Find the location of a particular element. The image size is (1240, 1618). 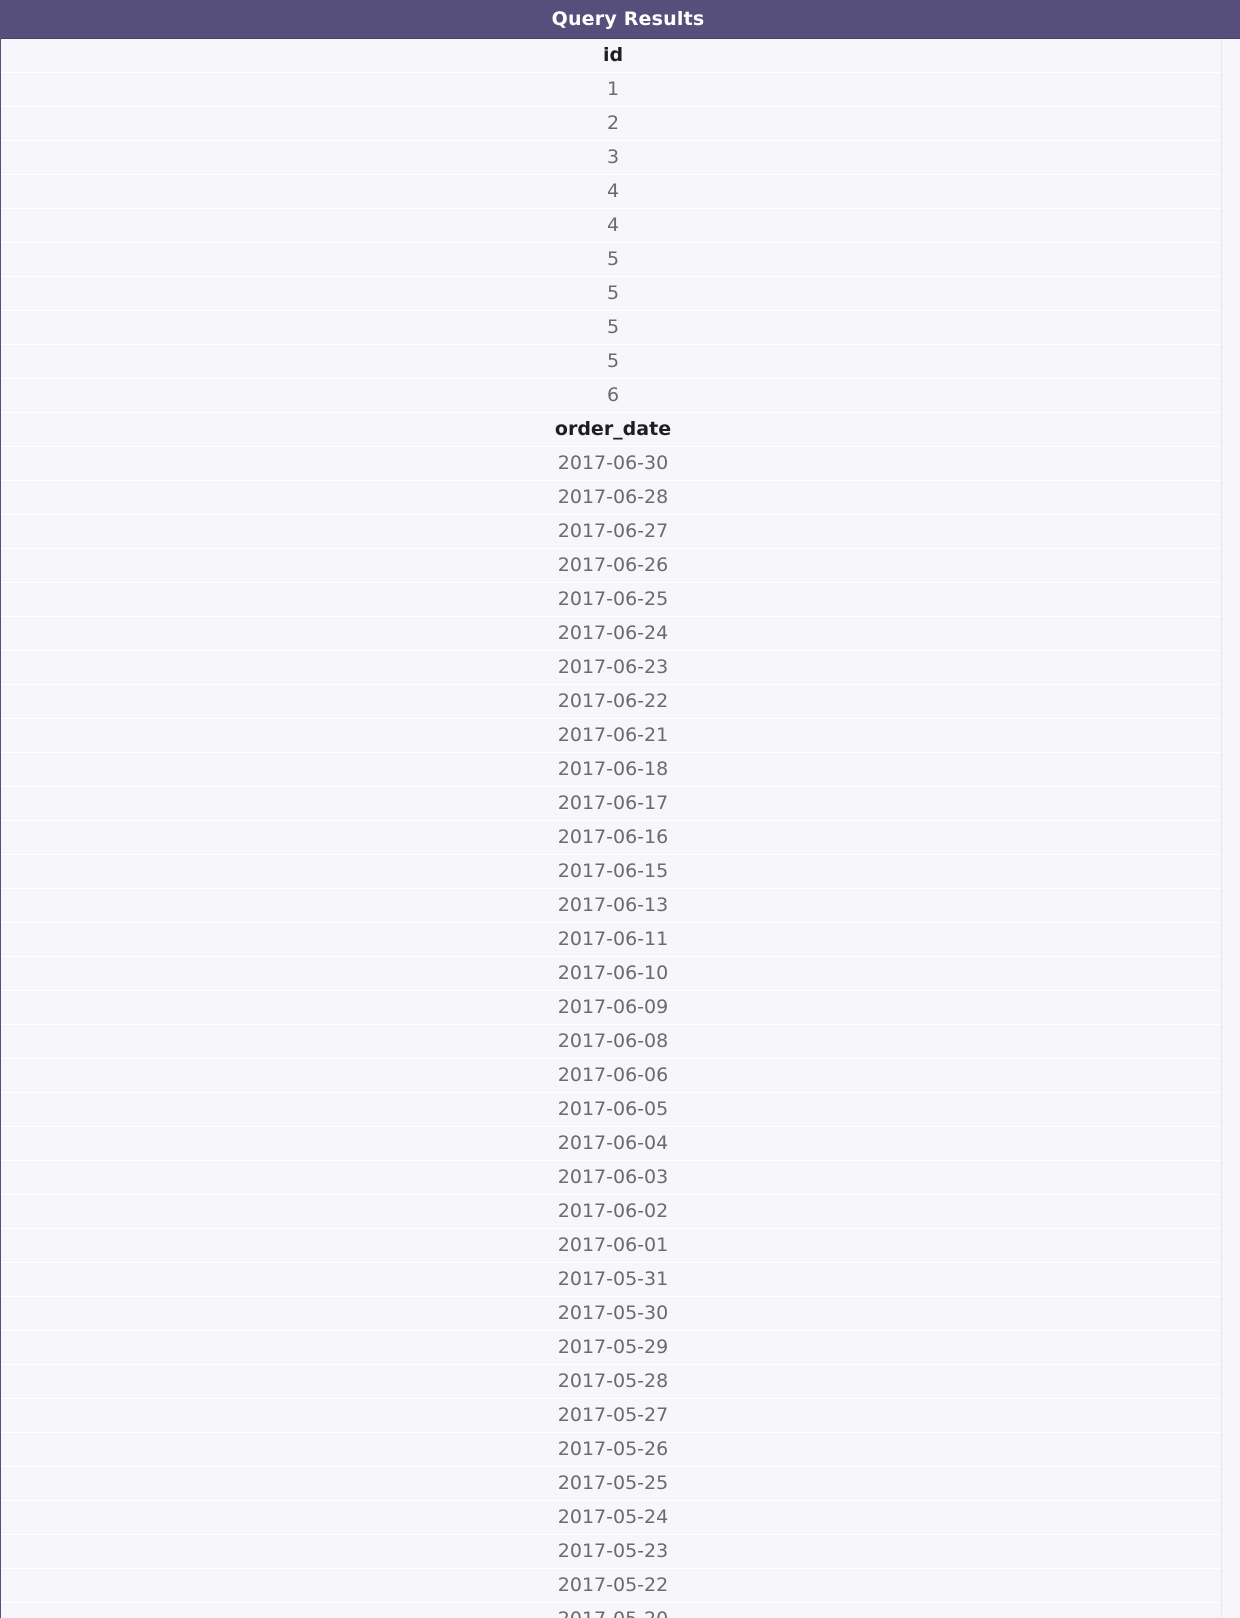

table-cell: 2017-06-30 is located at coordinates (611, 464).